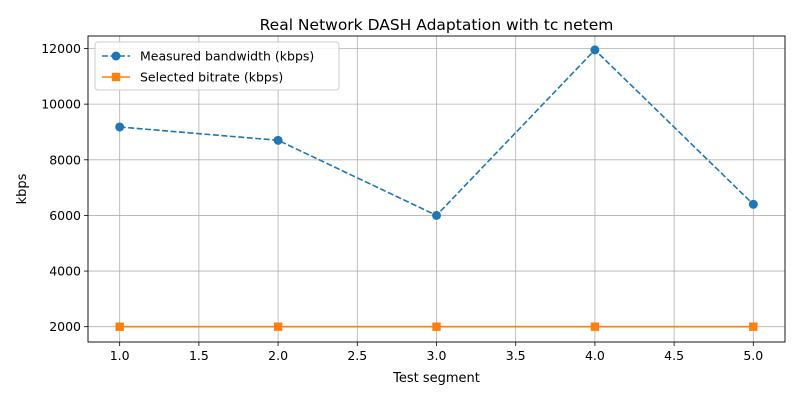  Describe the element at coordinates (278, 355) in the screenshot. I see `x-tick-label: 2.0` at that location.